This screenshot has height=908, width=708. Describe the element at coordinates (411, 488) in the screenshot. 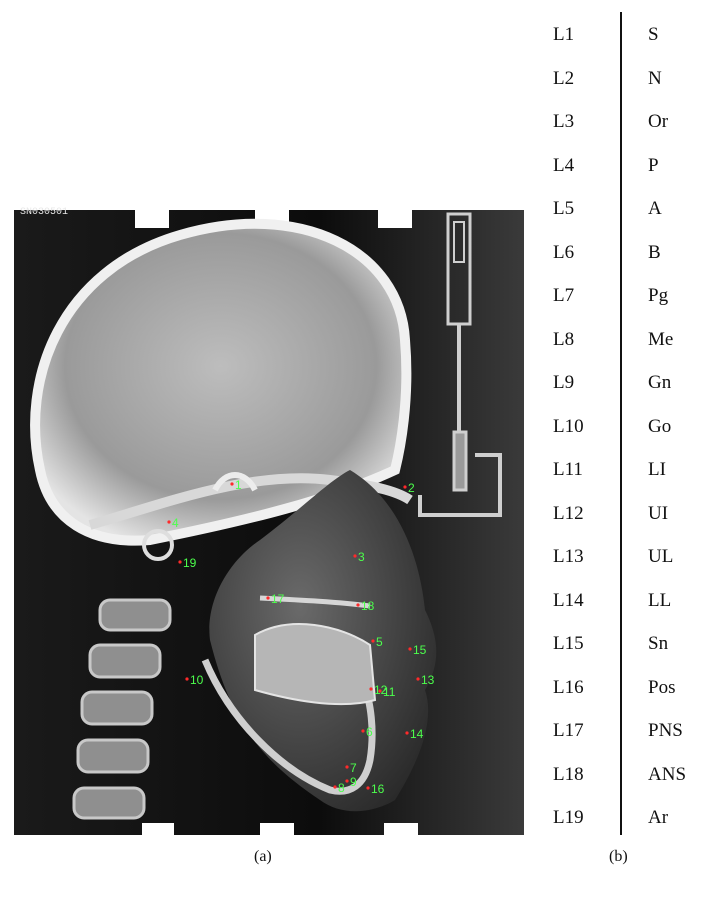

I see `landmark-label-n: 2` at that location.